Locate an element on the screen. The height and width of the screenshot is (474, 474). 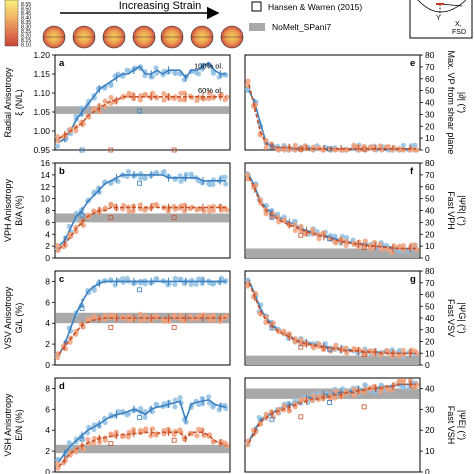
colorbar-tick: 8.50 is located at coordinates (26, 10).